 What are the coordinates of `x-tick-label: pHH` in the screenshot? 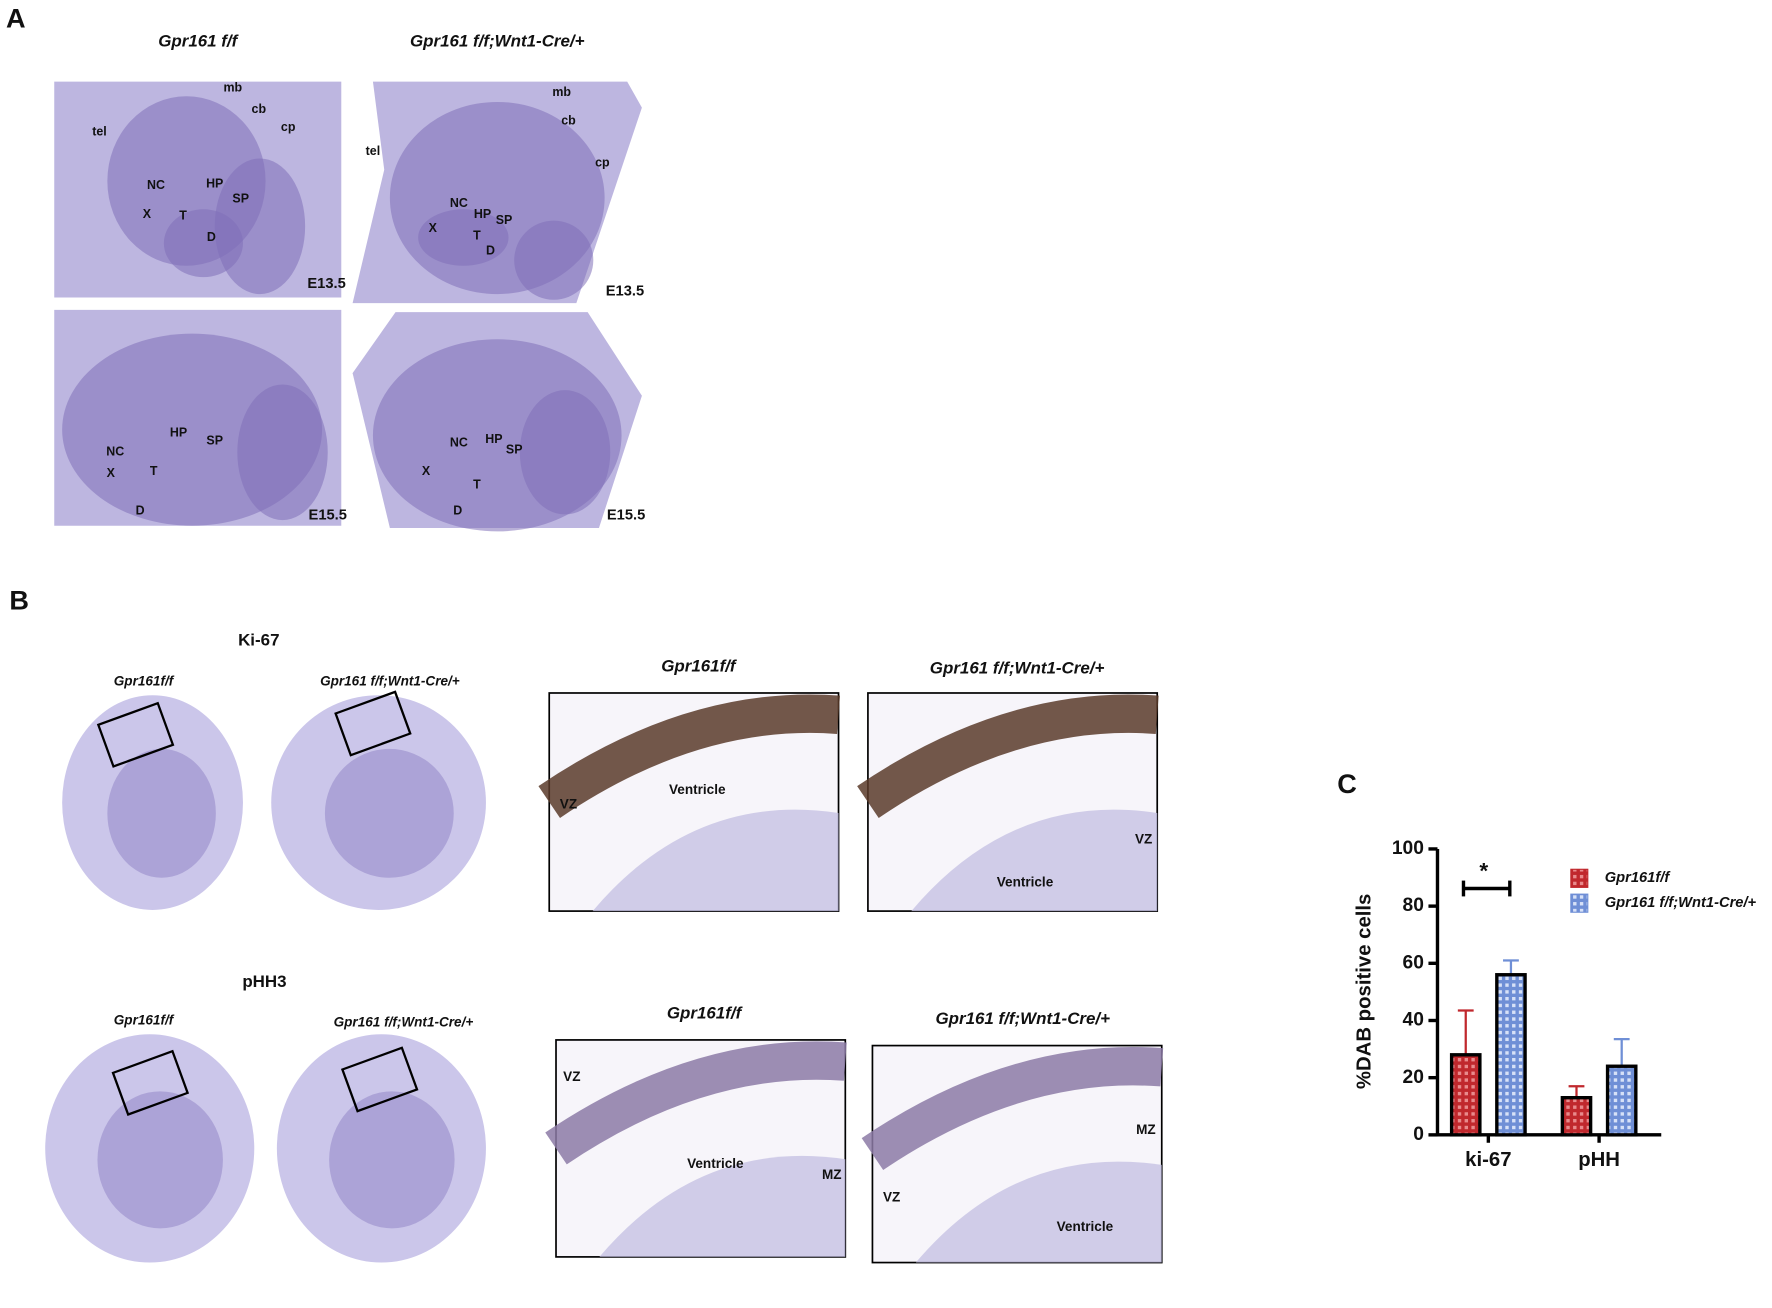 It's located at (1599, 1160).